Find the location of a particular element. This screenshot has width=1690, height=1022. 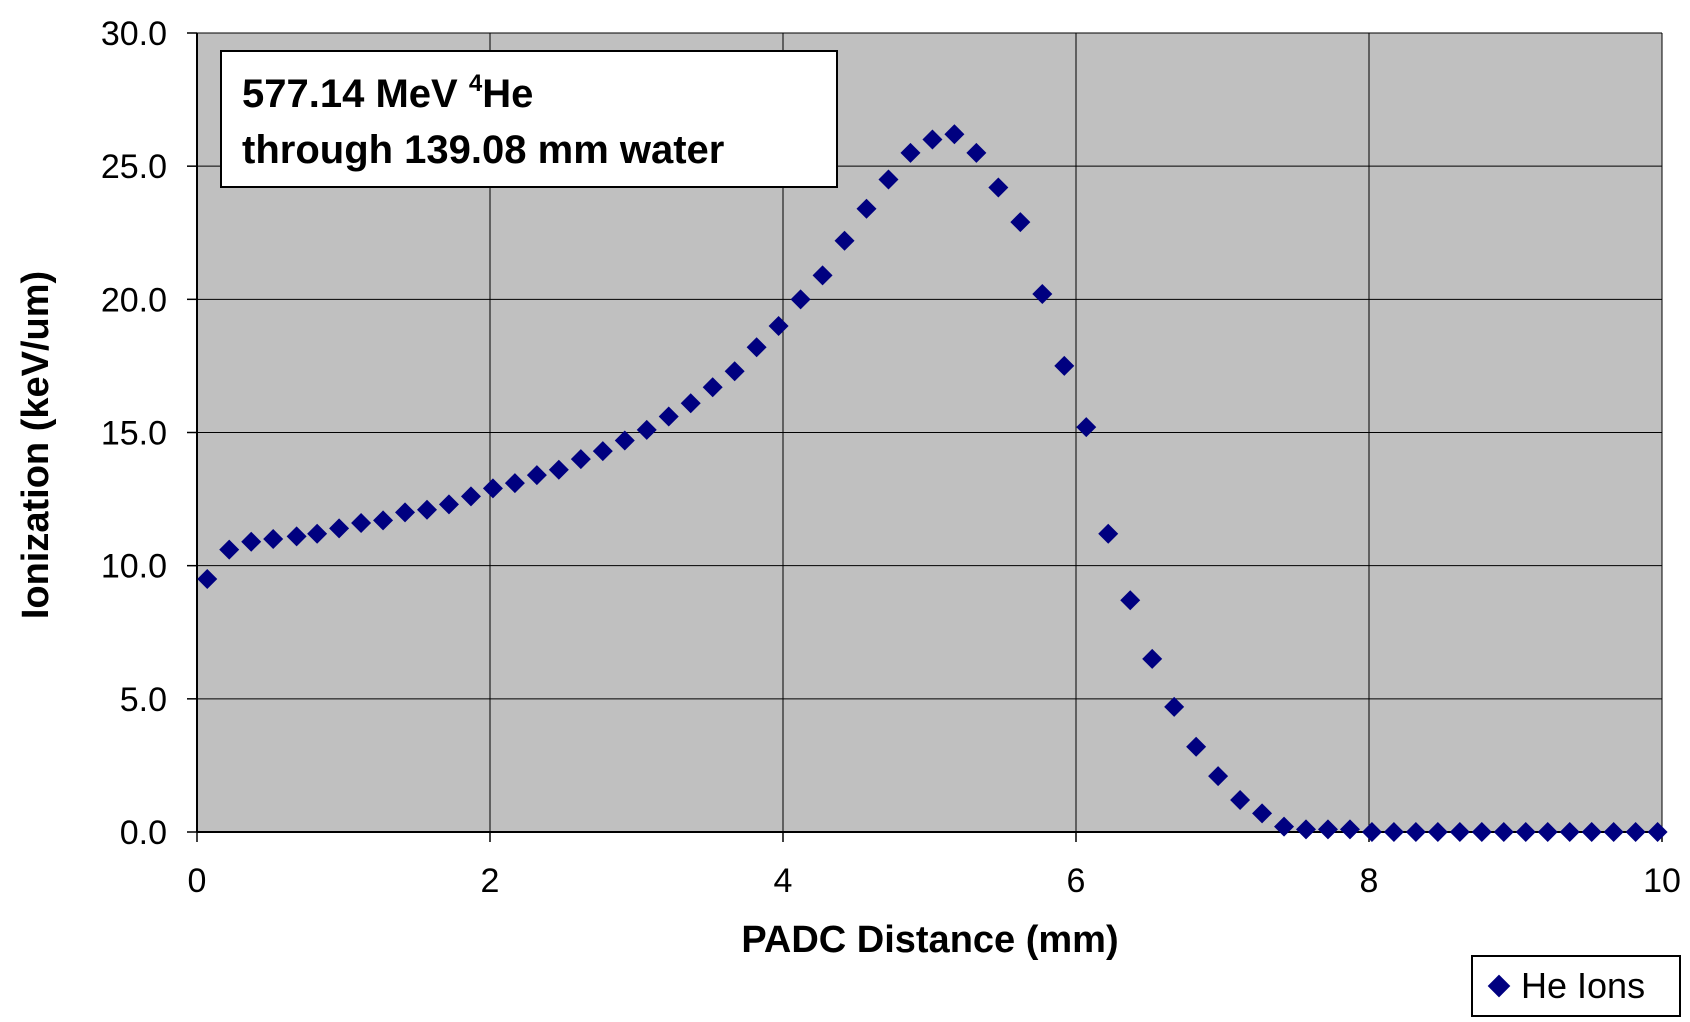

x-tick-label: 0 is located at coordinates (197, 881).